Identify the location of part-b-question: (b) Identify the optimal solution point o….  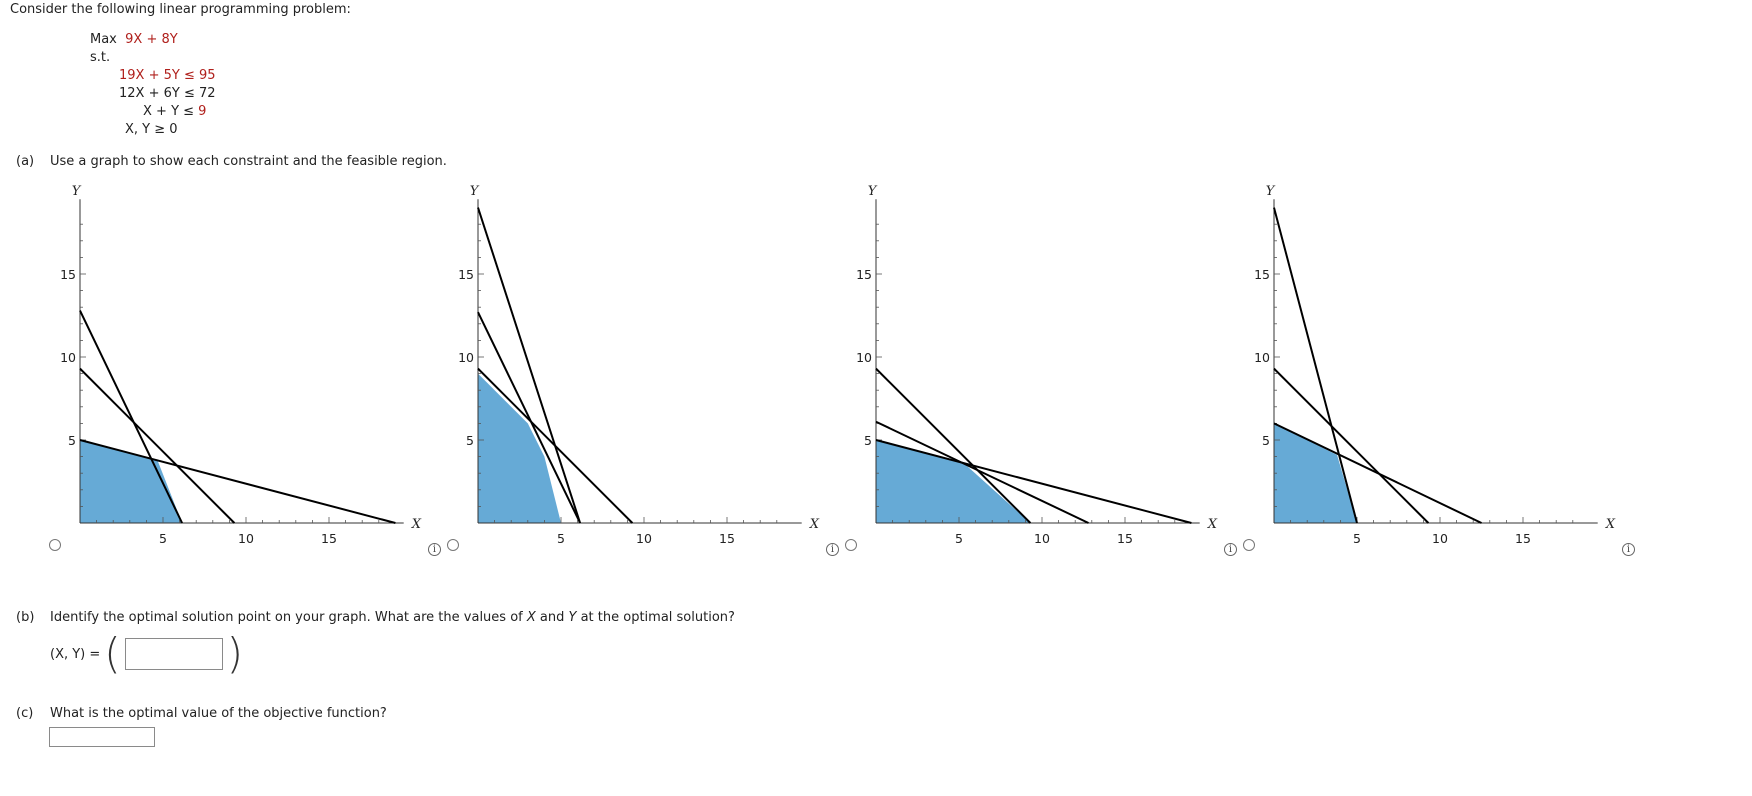
(375, 617).